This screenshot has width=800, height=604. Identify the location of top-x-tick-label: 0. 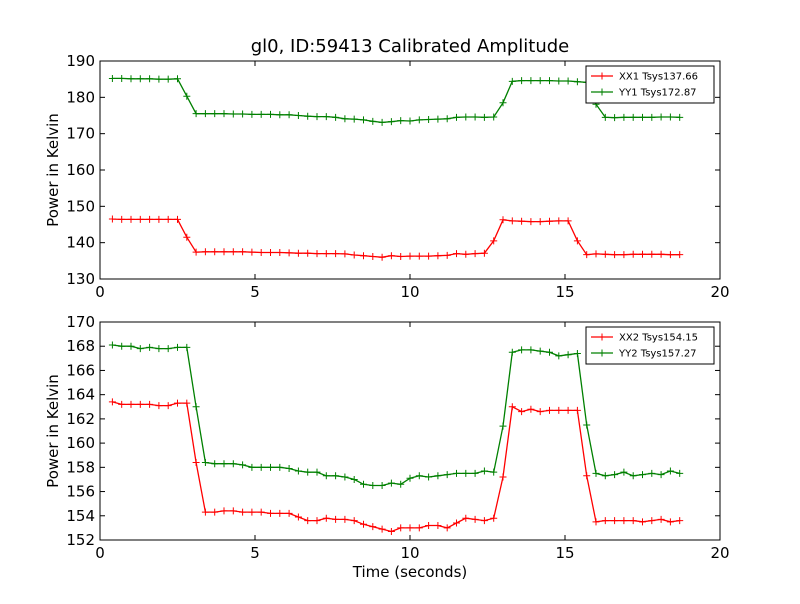
(100, 292).